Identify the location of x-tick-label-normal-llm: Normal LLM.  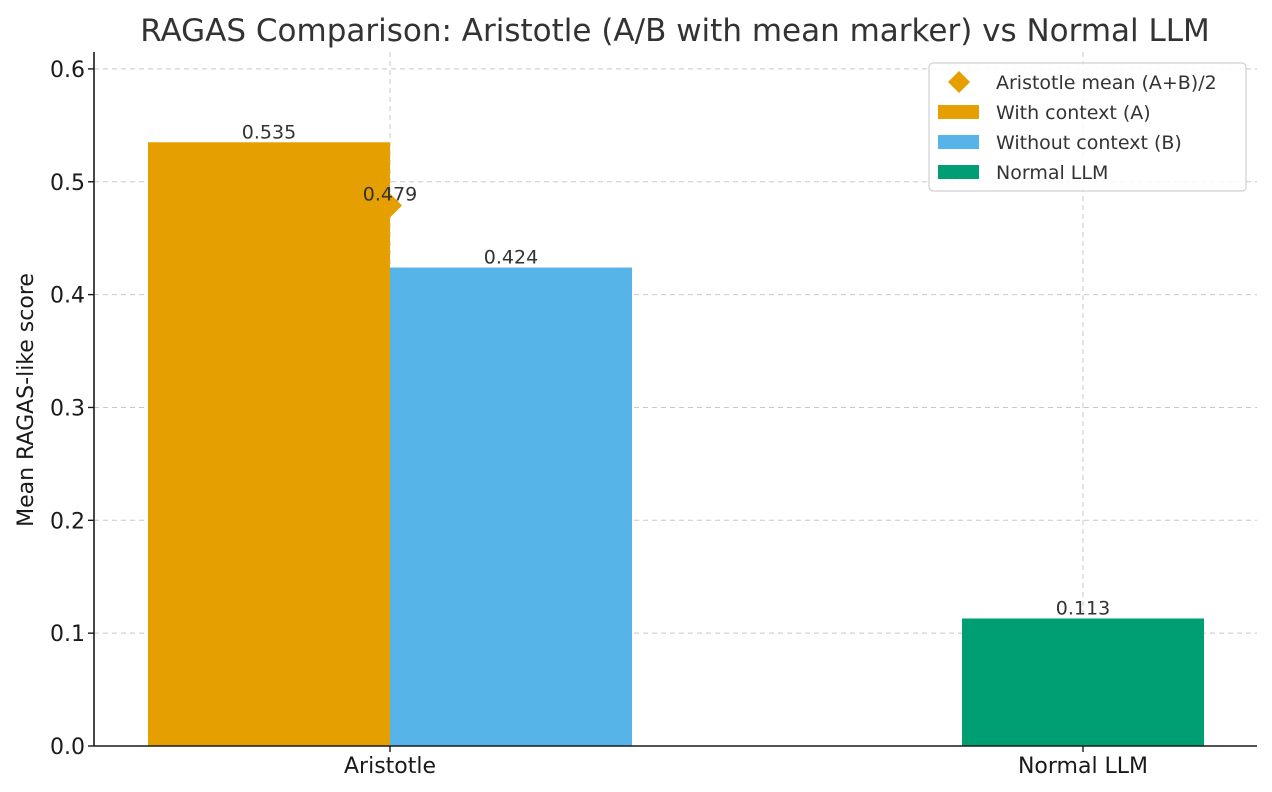
(1083, 766).